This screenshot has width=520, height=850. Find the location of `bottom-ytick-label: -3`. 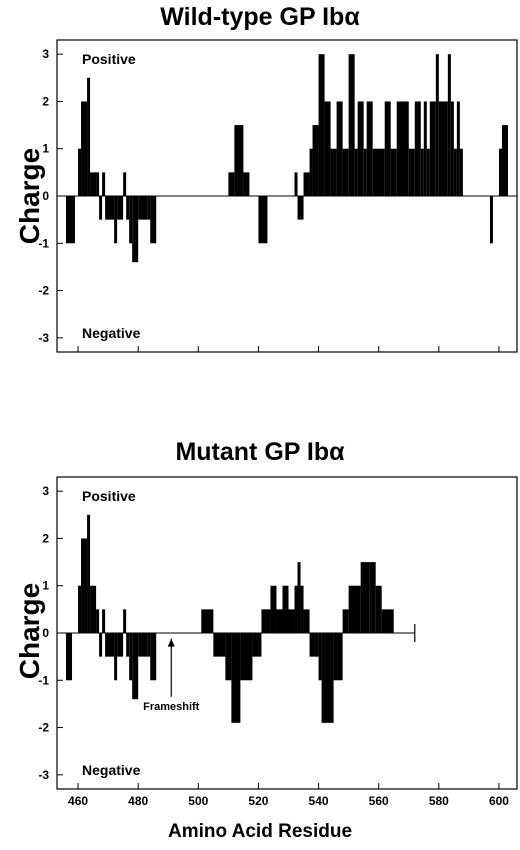

bottom-ytick-label: -3 is located at coordinates (43, 775).